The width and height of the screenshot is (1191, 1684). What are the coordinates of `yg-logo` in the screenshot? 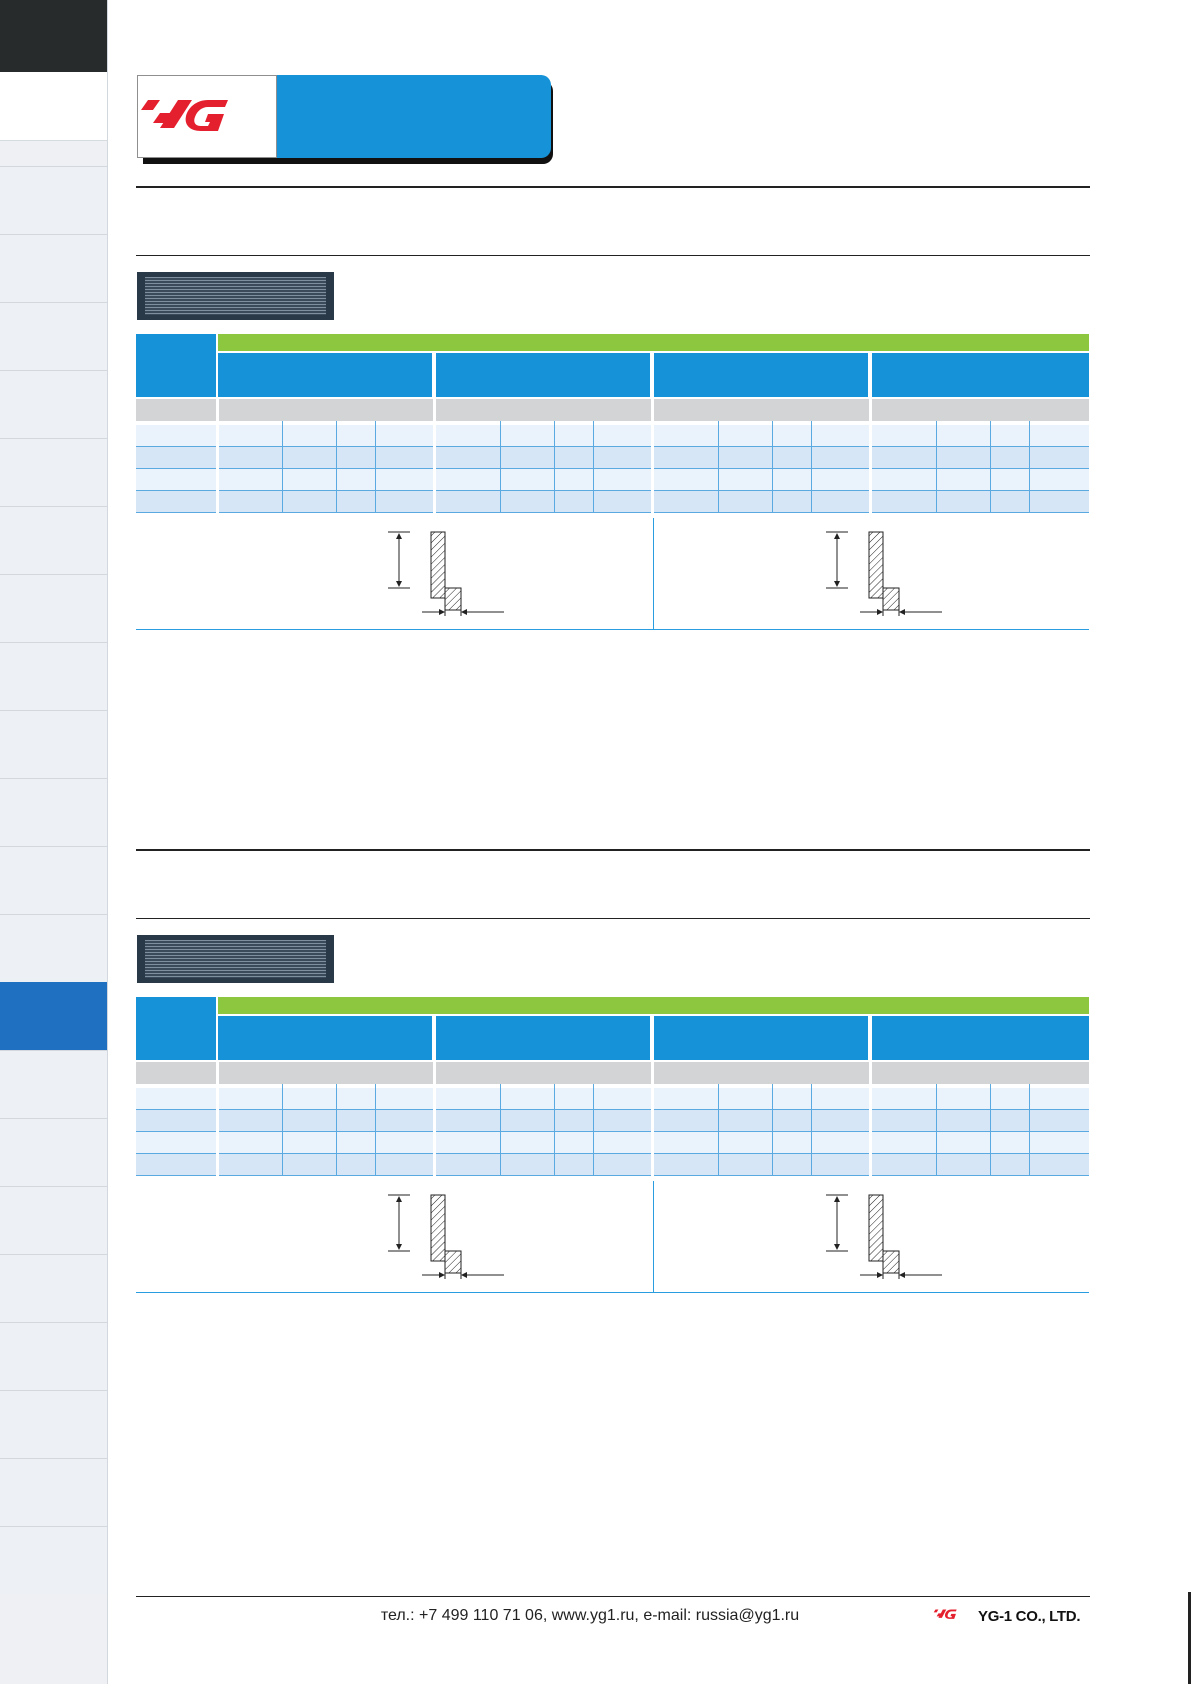 It's located at (207, 116).